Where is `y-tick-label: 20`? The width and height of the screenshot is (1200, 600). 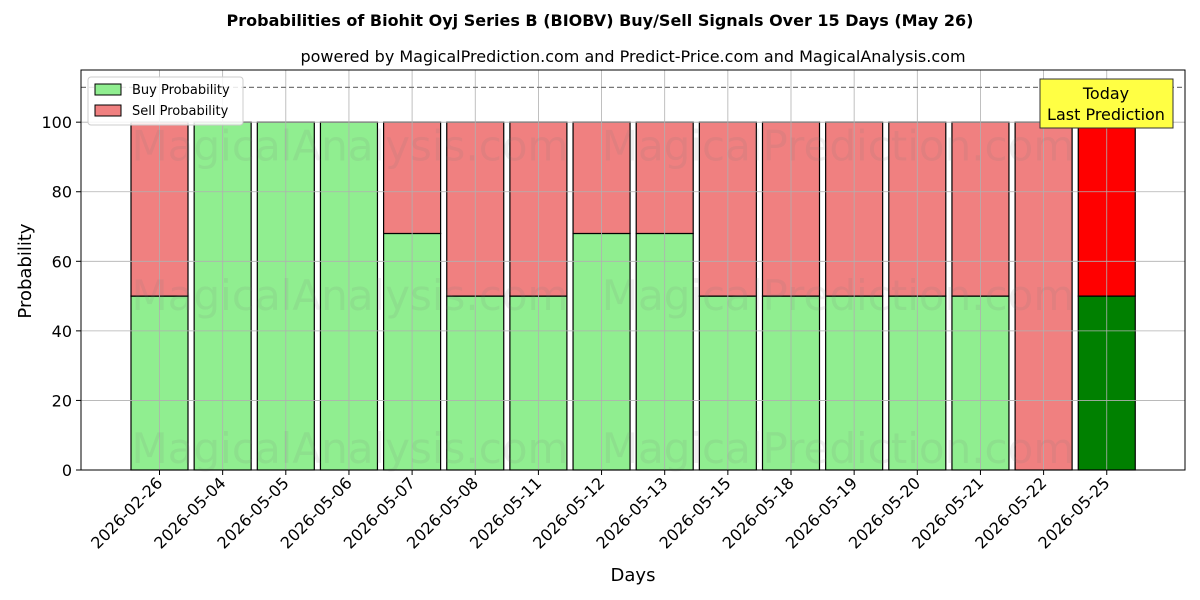 y-tick-label: 20 is located at coordinates (62, 400).